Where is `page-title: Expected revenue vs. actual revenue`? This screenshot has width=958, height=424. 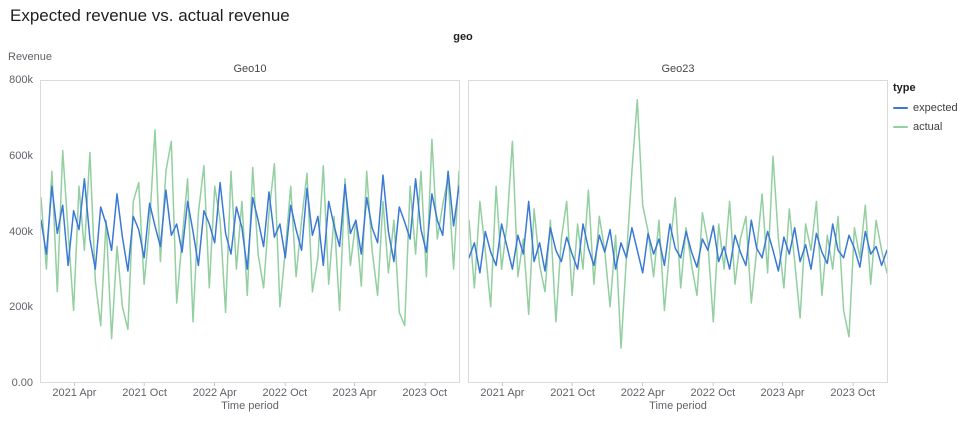
page-title: Expected revenue vs. actual revenue is located at coordinates (150, 15).